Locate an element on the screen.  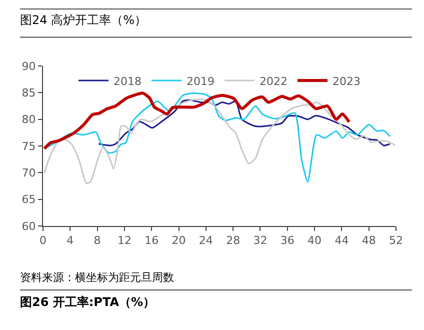
x-tick-label: 20 is located at coordinates (179, 241).